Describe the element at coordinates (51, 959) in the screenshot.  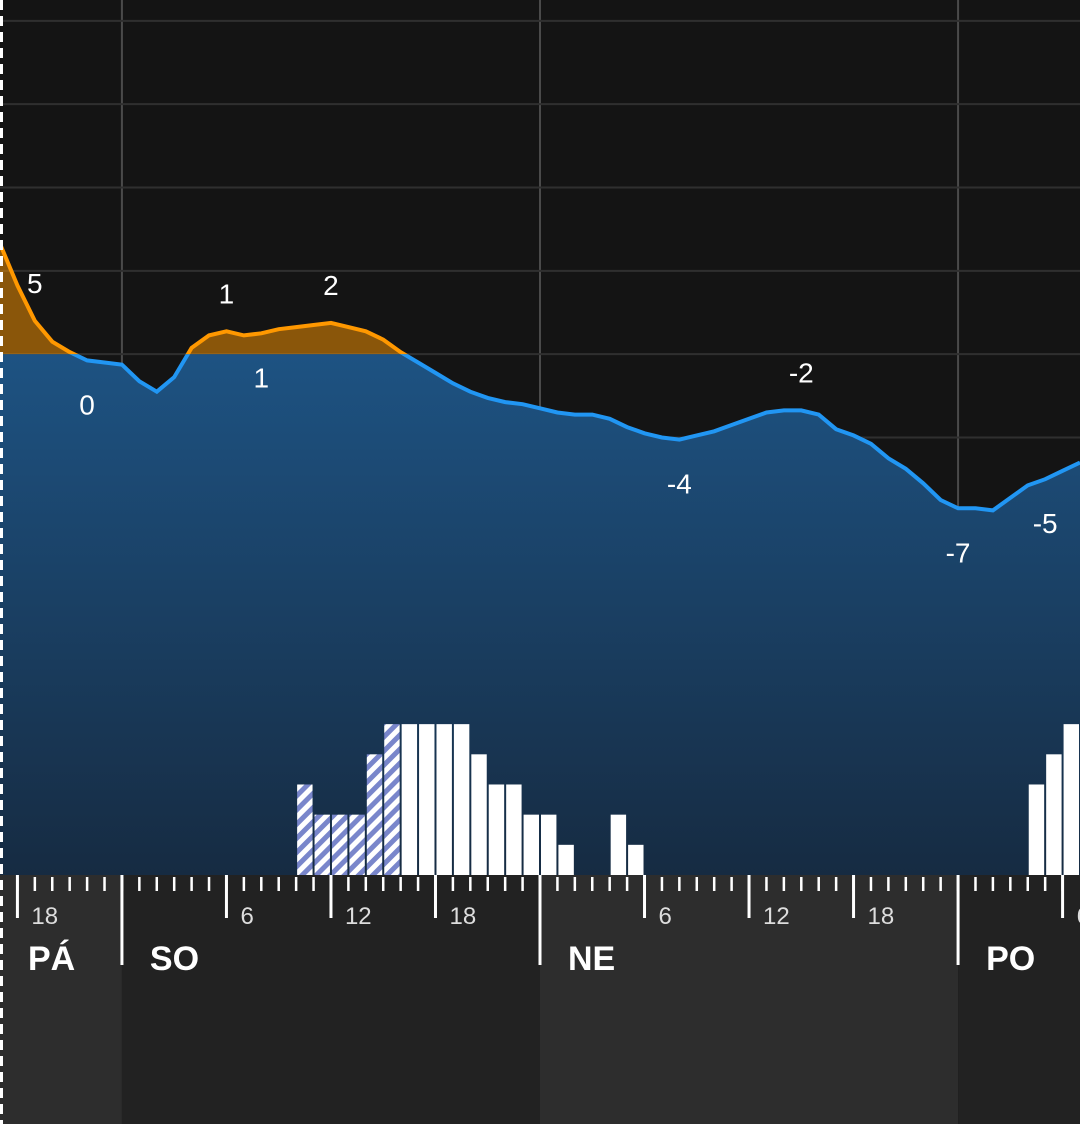
I see `day-label: PÁ` at that location.